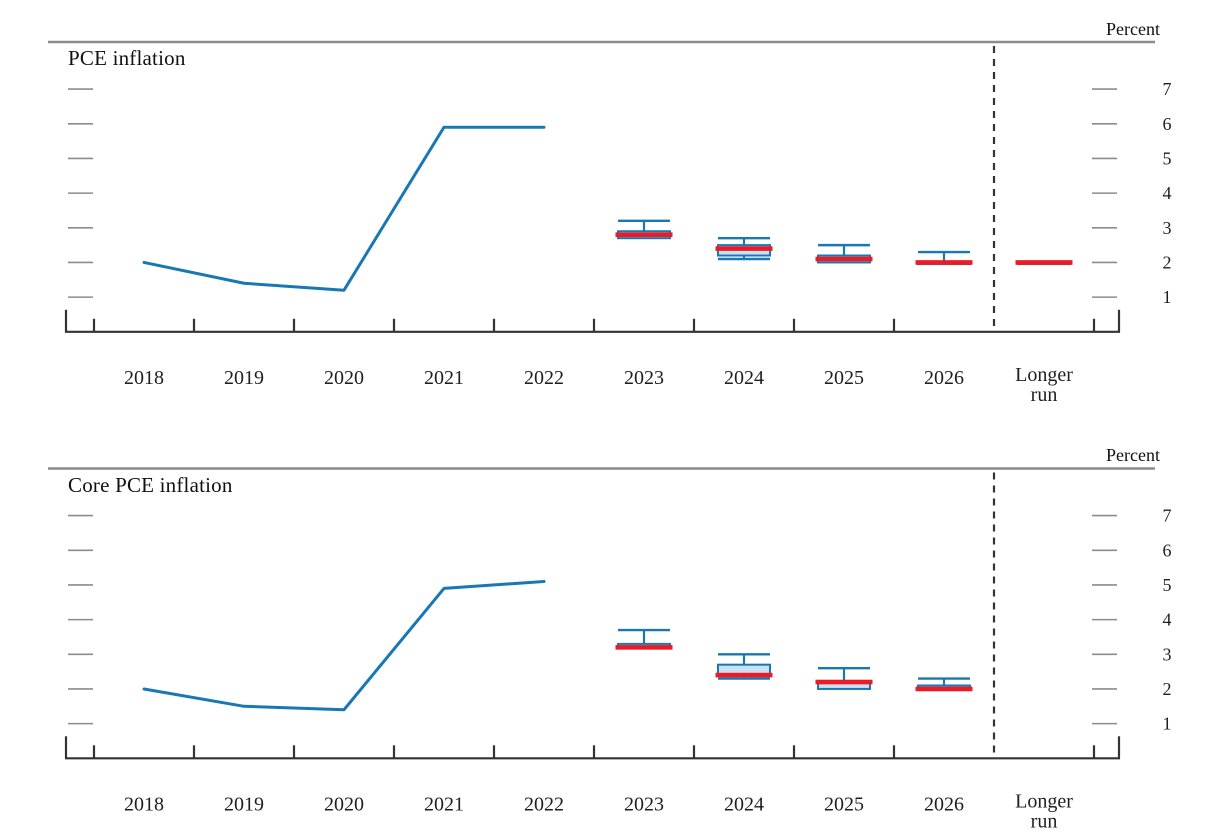 Image resolution: width=1232 pixels, height=840 pixels. I want to click on pce-percent-axis-label: Percent, so click(1133, 29).